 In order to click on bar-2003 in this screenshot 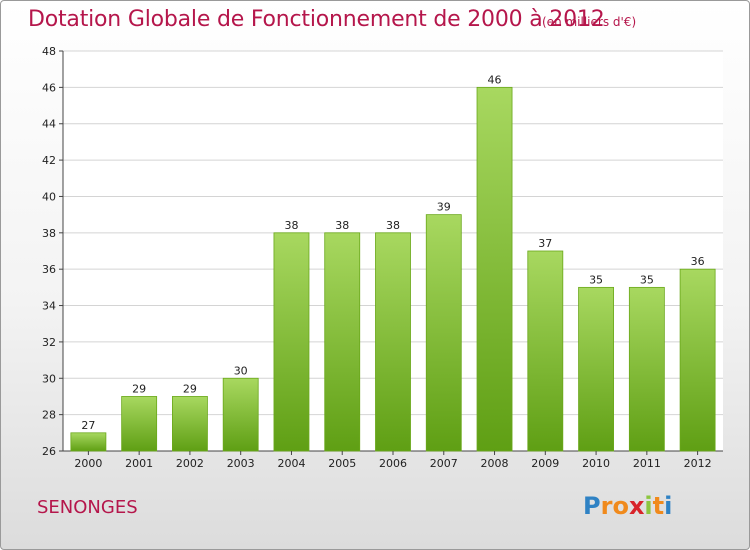, I will do `click(240, 414)`.